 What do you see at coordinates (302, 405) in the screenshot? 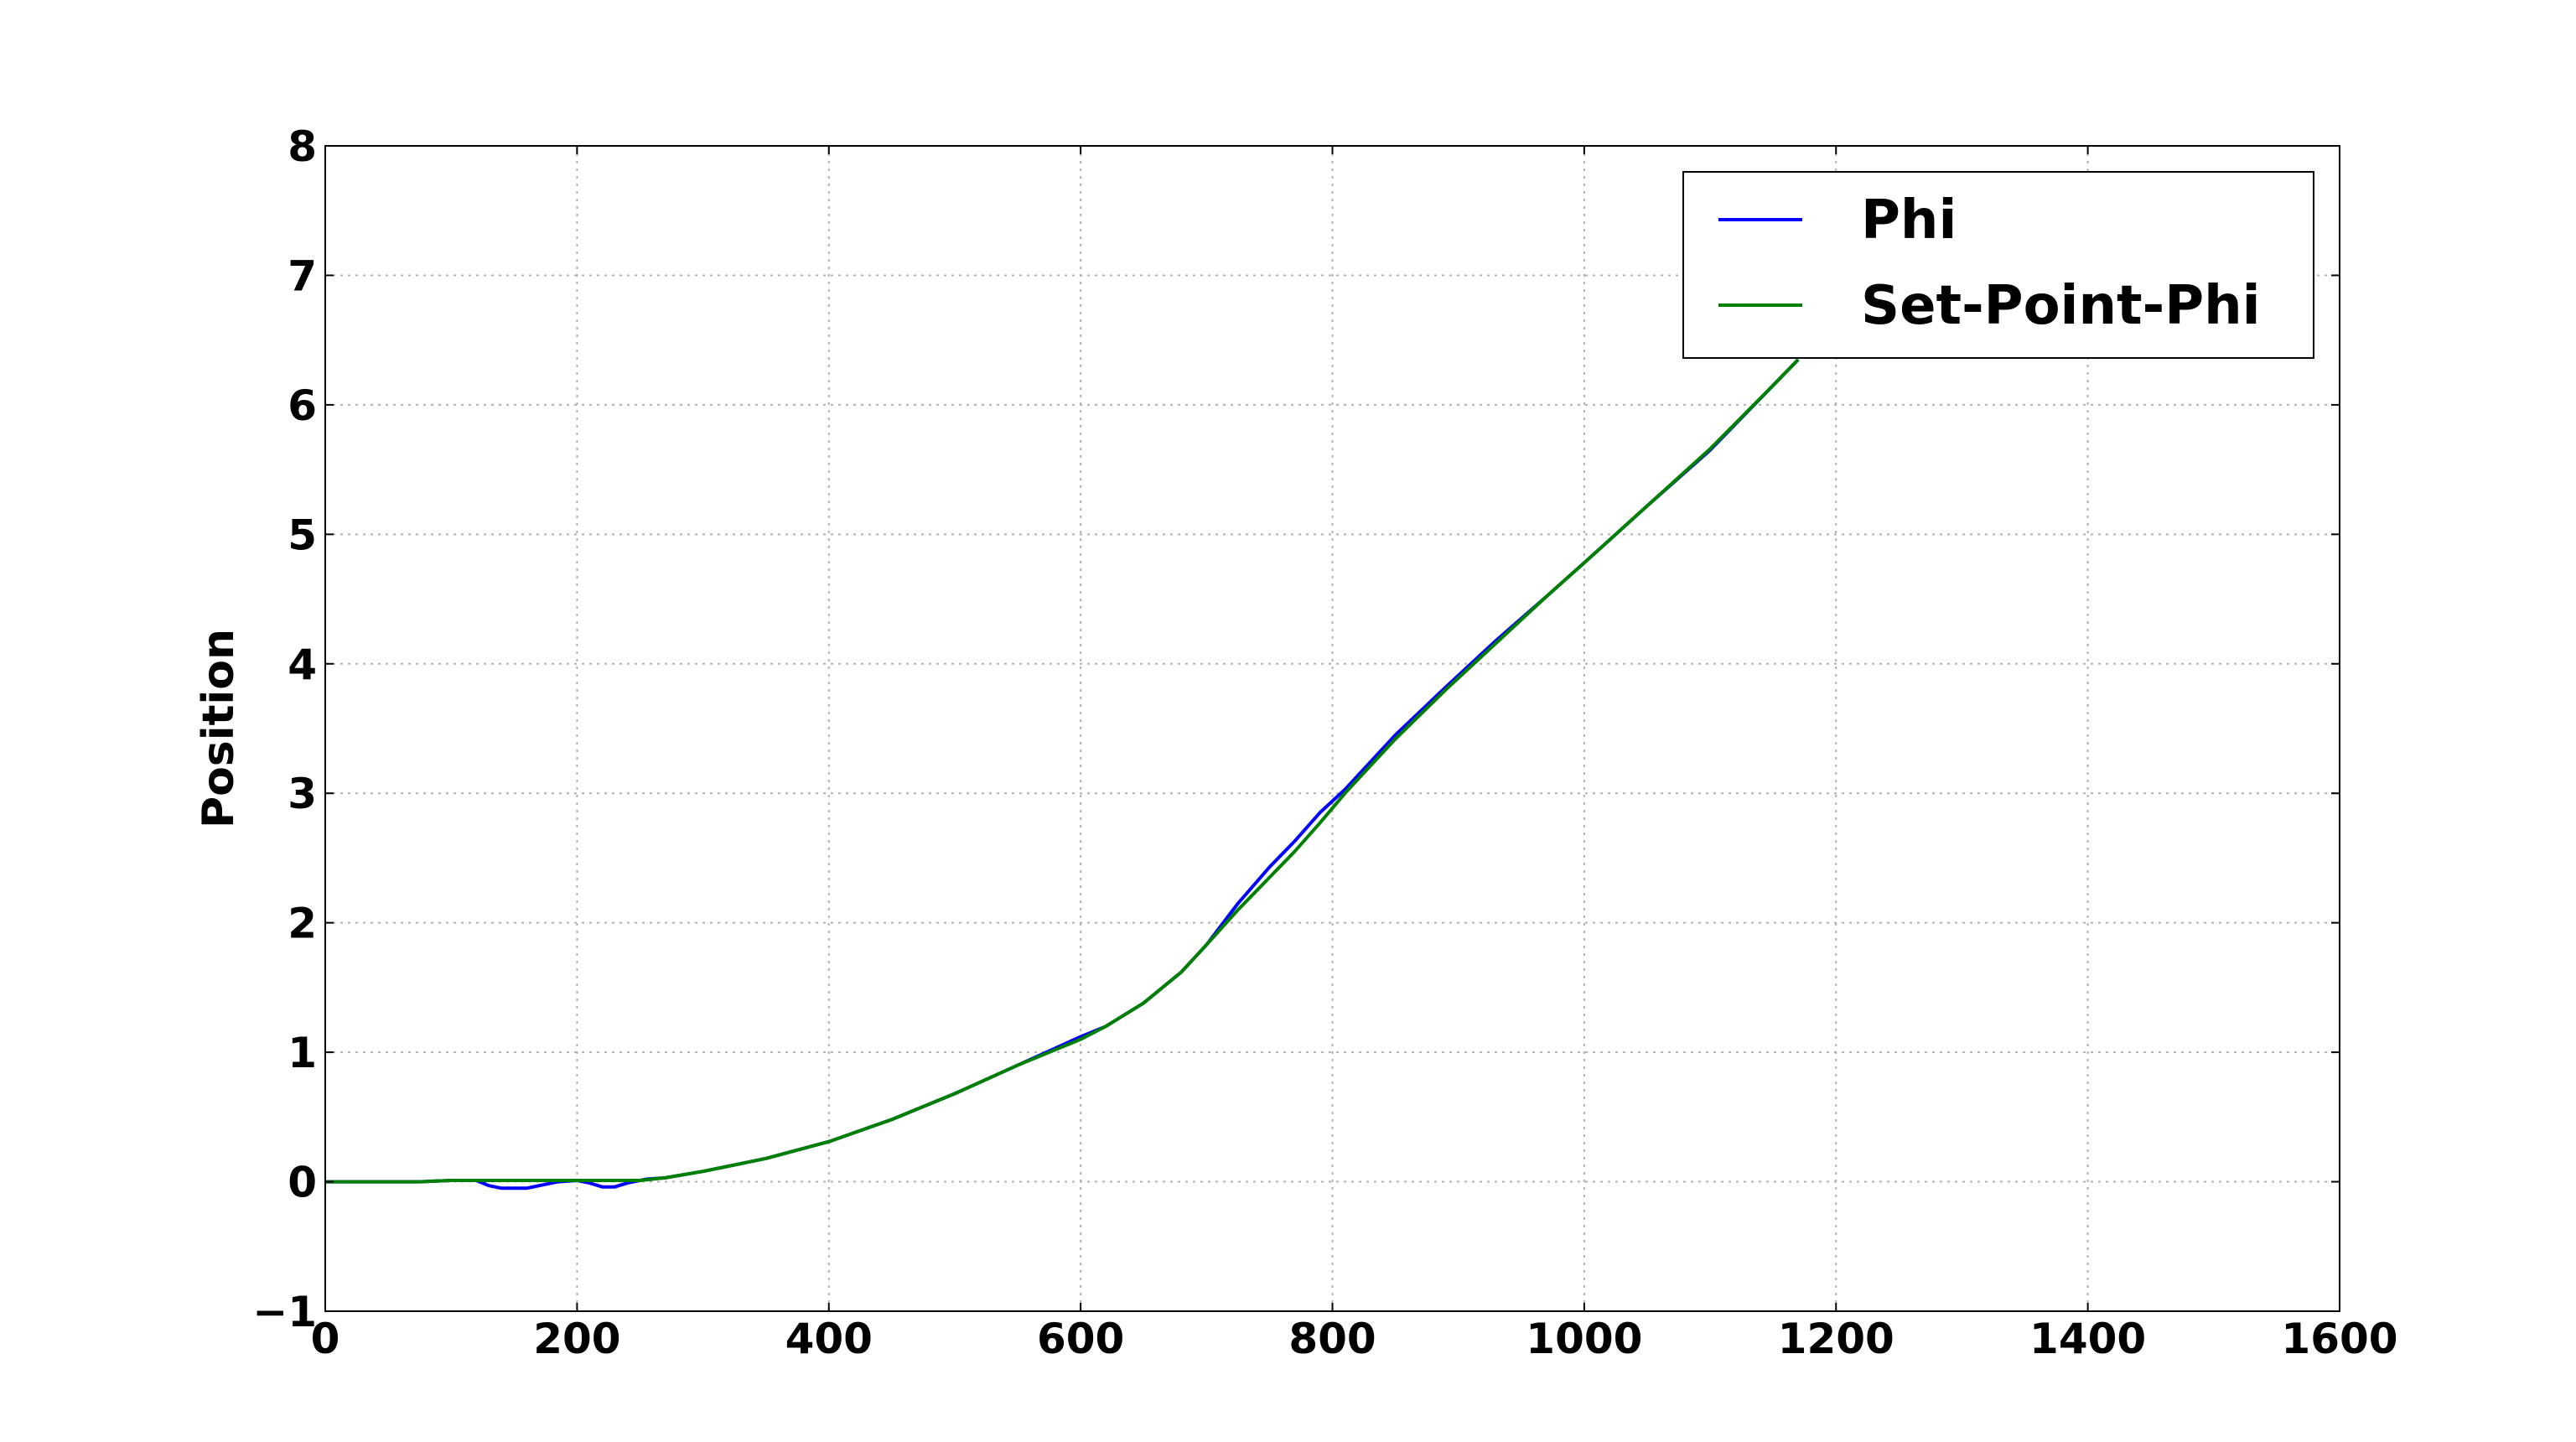
I see `y-tick-label: 6` at bounding box center [302, 405].